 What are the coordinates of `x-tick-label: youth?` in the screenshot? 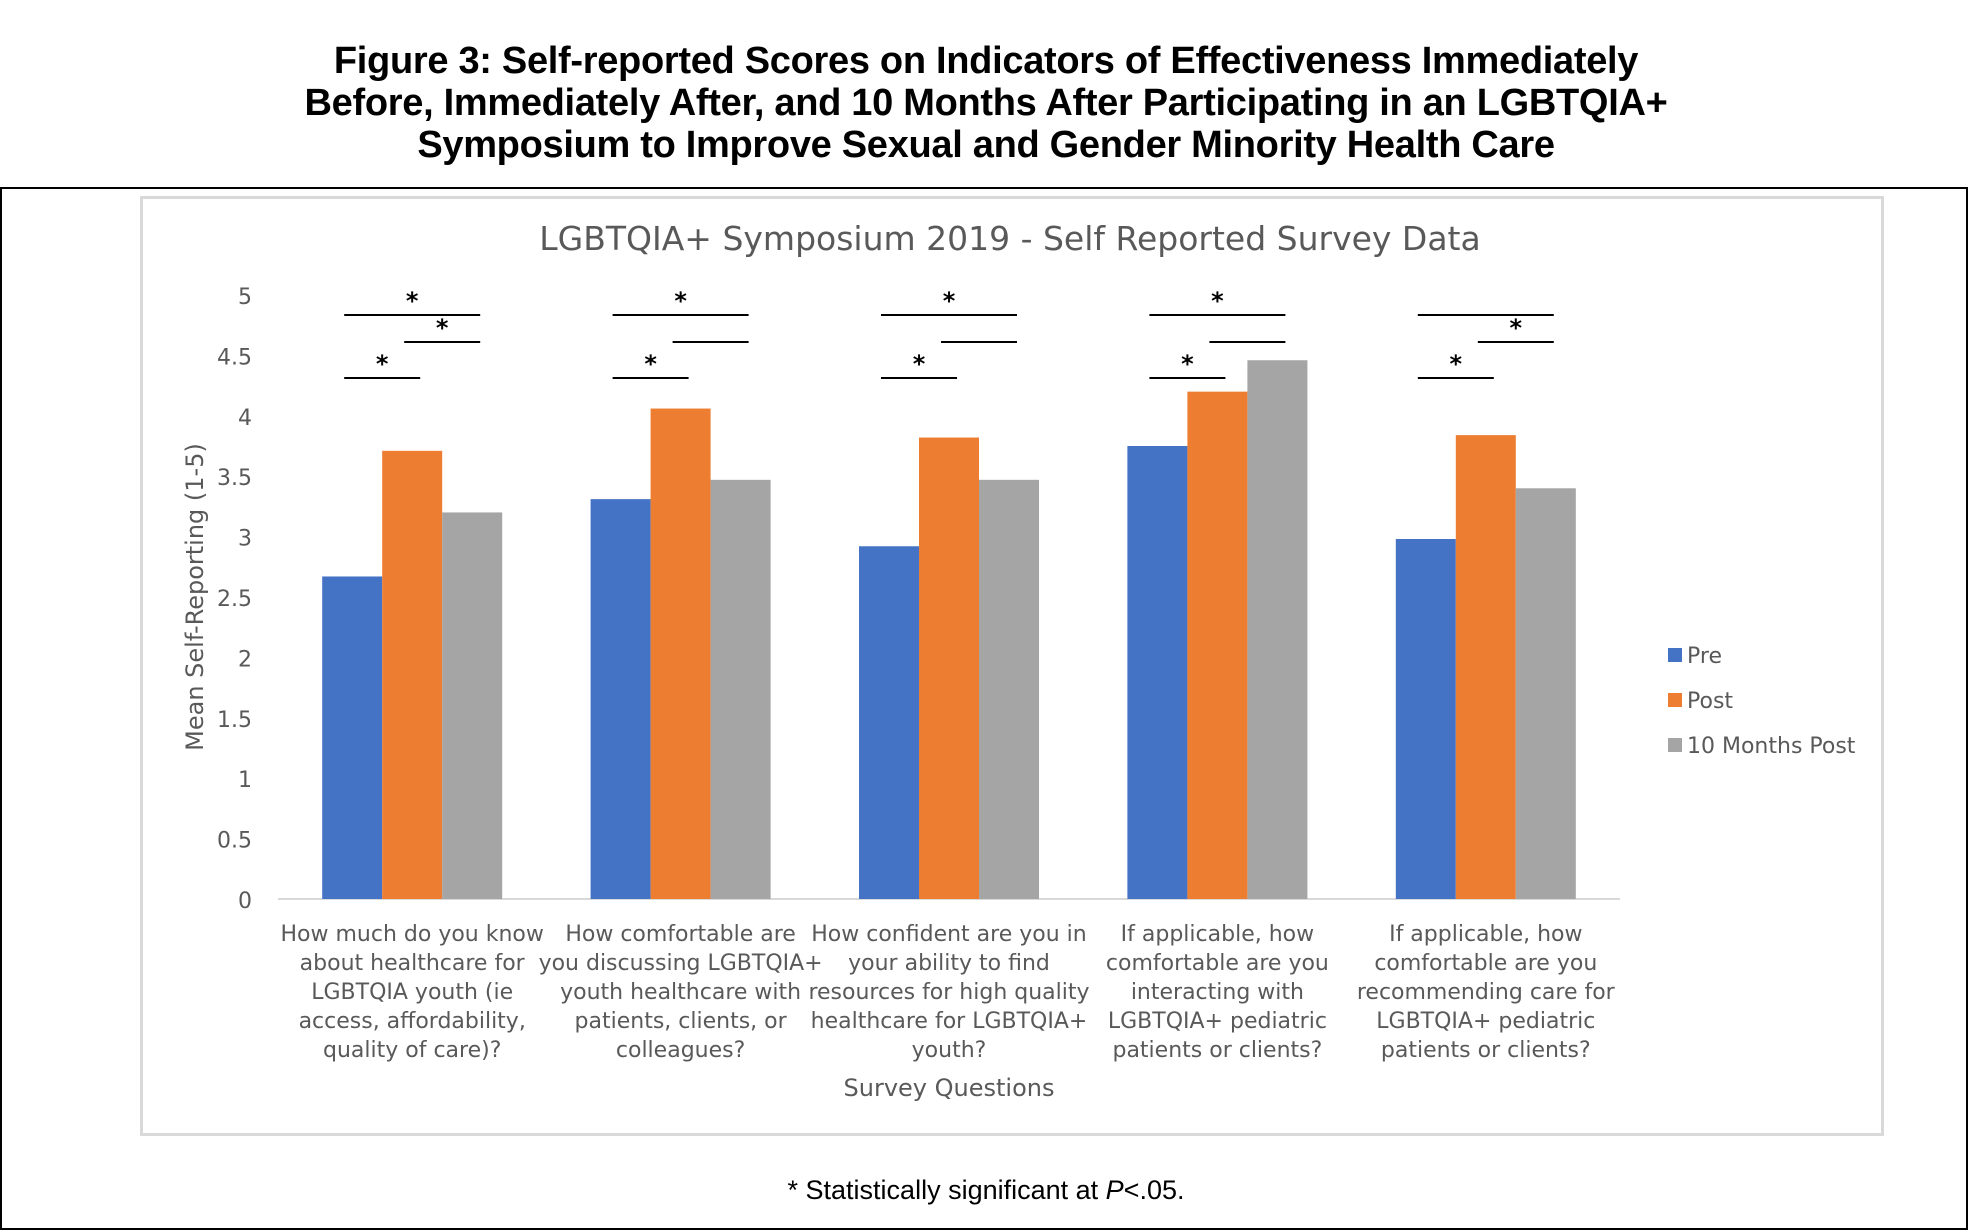 It's located at (949, 1050).